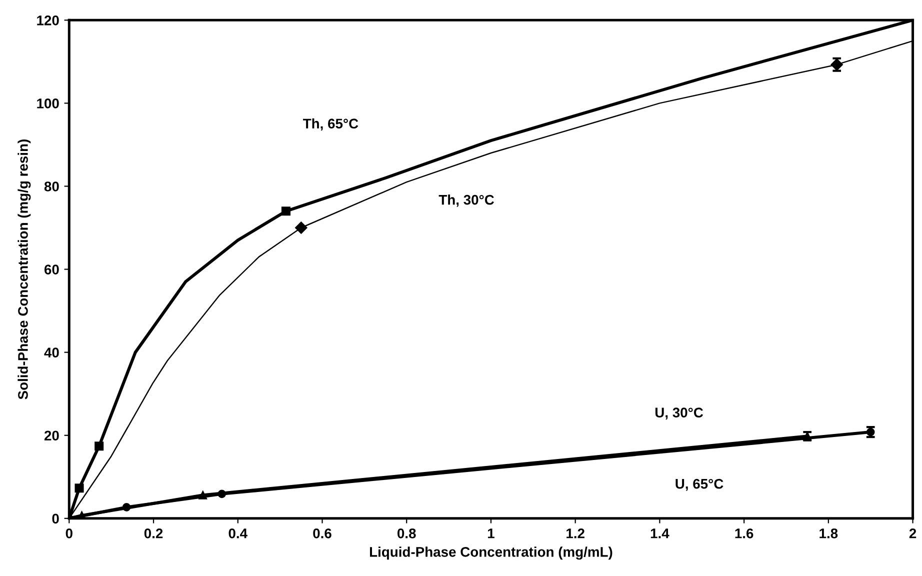  What do you see at coordinates (491, 553) in the screenshot?
I see `x-axis-title: Liquid-Phase Concentration (mg/mL)` at bounding box center [491, 553].